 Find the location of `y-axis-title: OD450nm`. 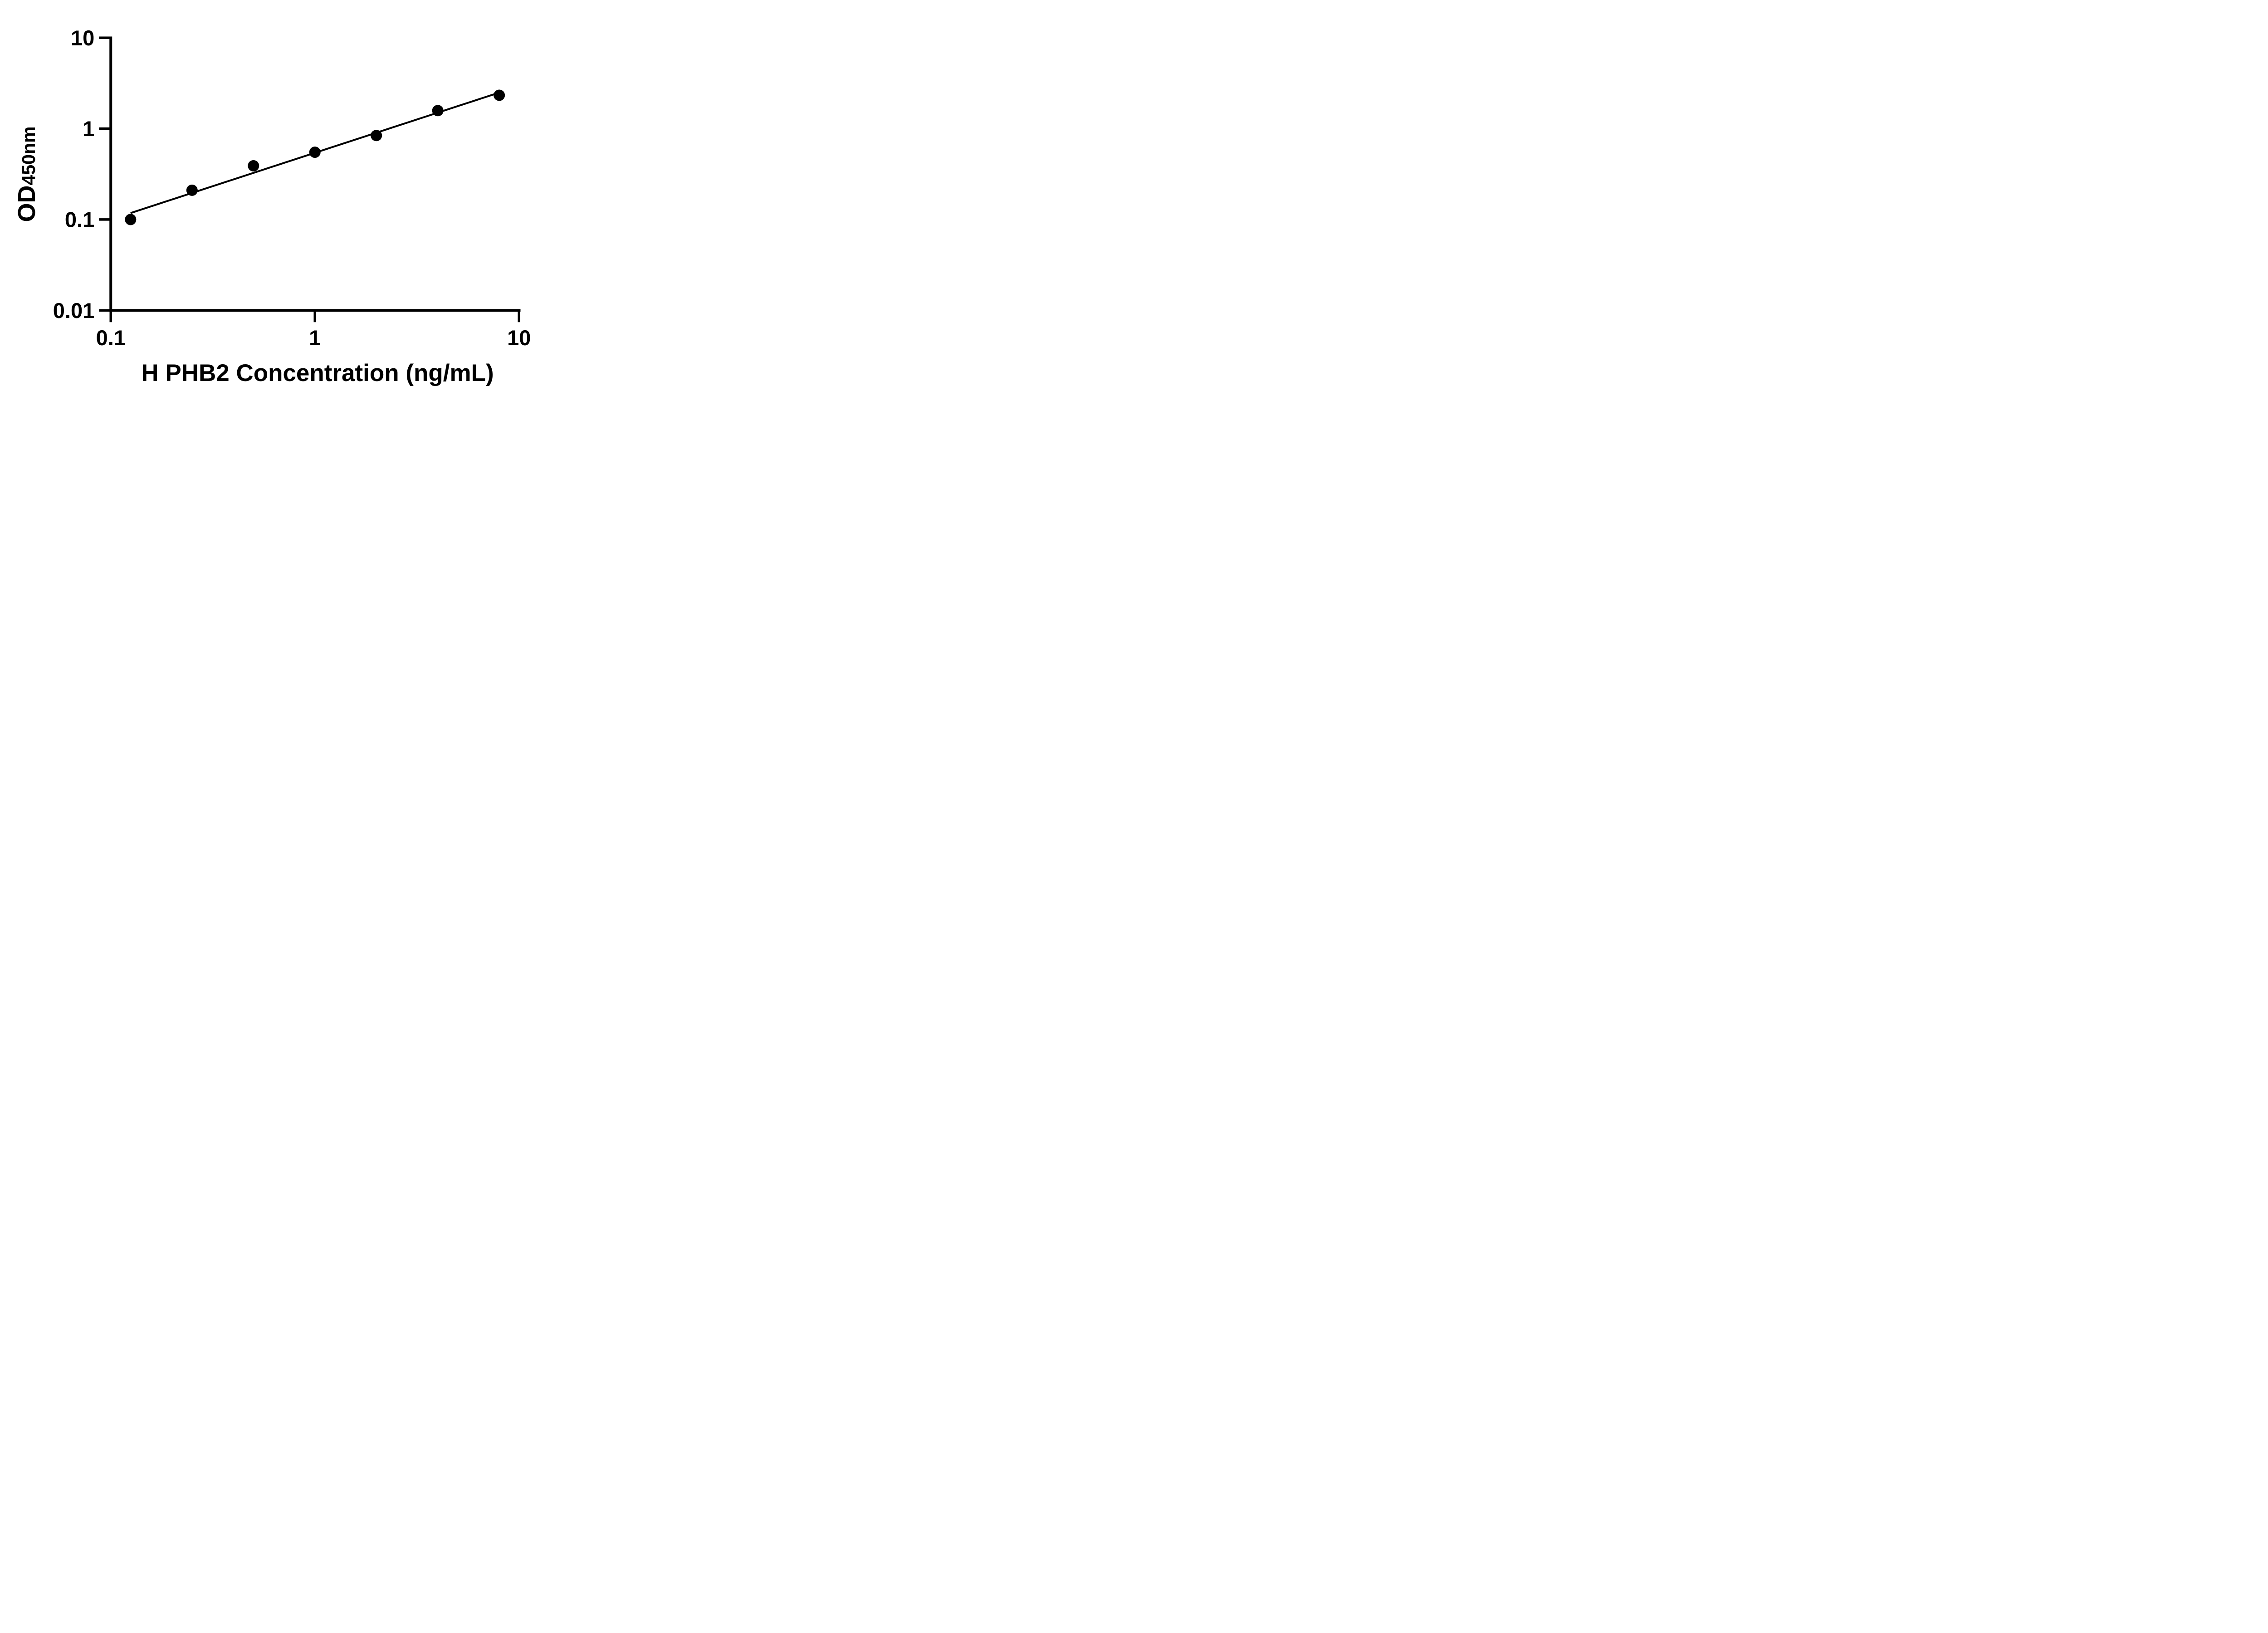

y-axis-title: OD450nm is located at coordinates (27, 174).